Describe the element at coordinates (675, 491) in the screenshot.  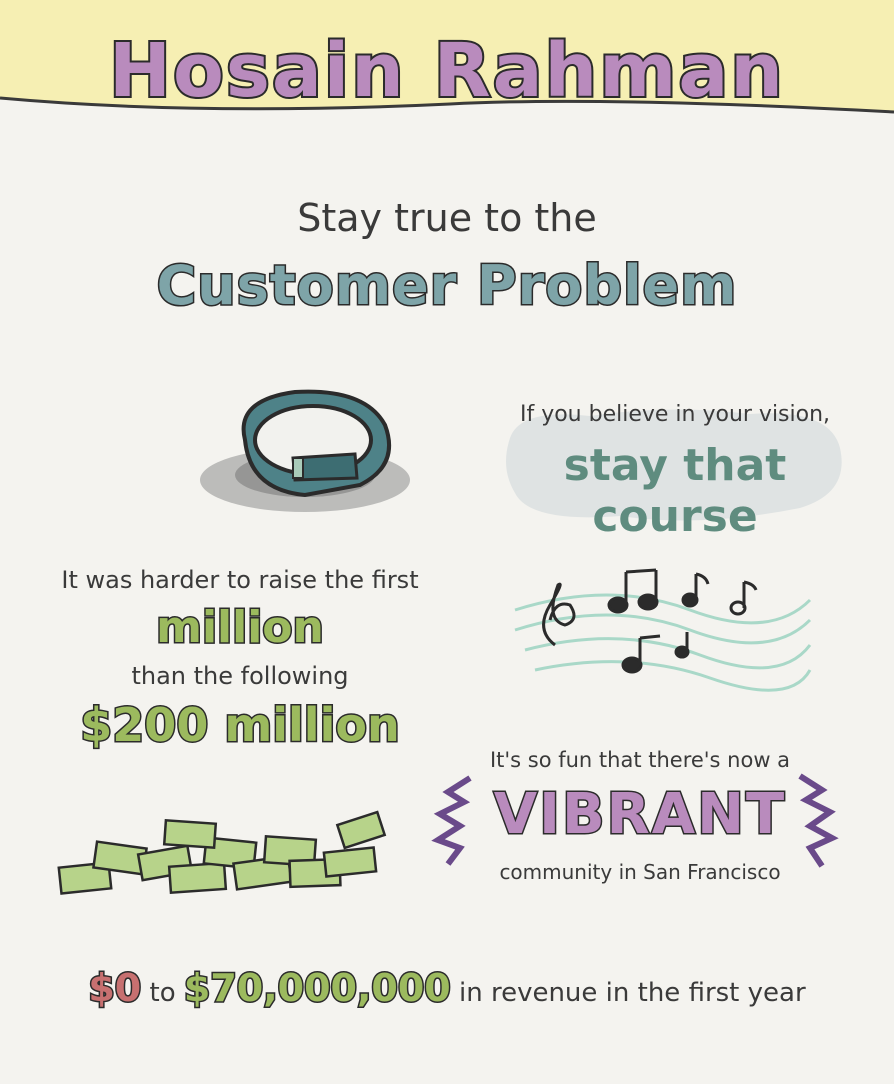
I see `vision-quote-line2: stay that course` at that location.